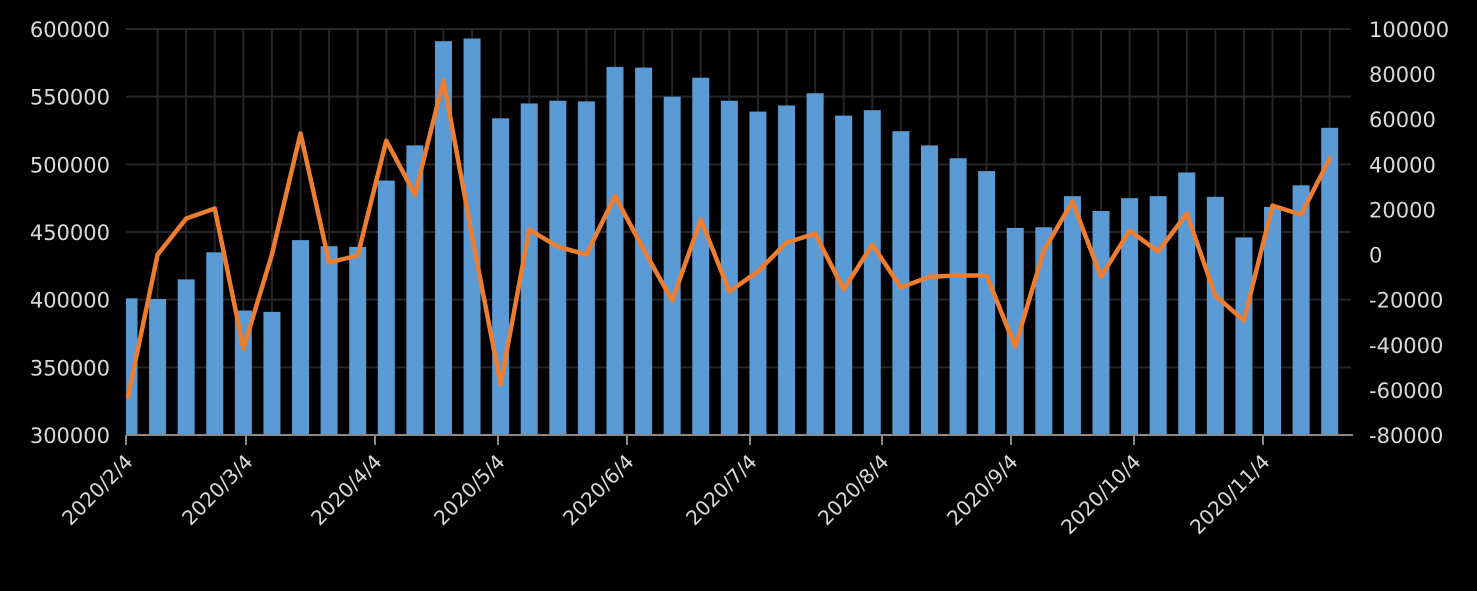  Describe the element at coordinates (70, 30) in the screenshot. I see `left-axis-tick-label: 600000` at that location.